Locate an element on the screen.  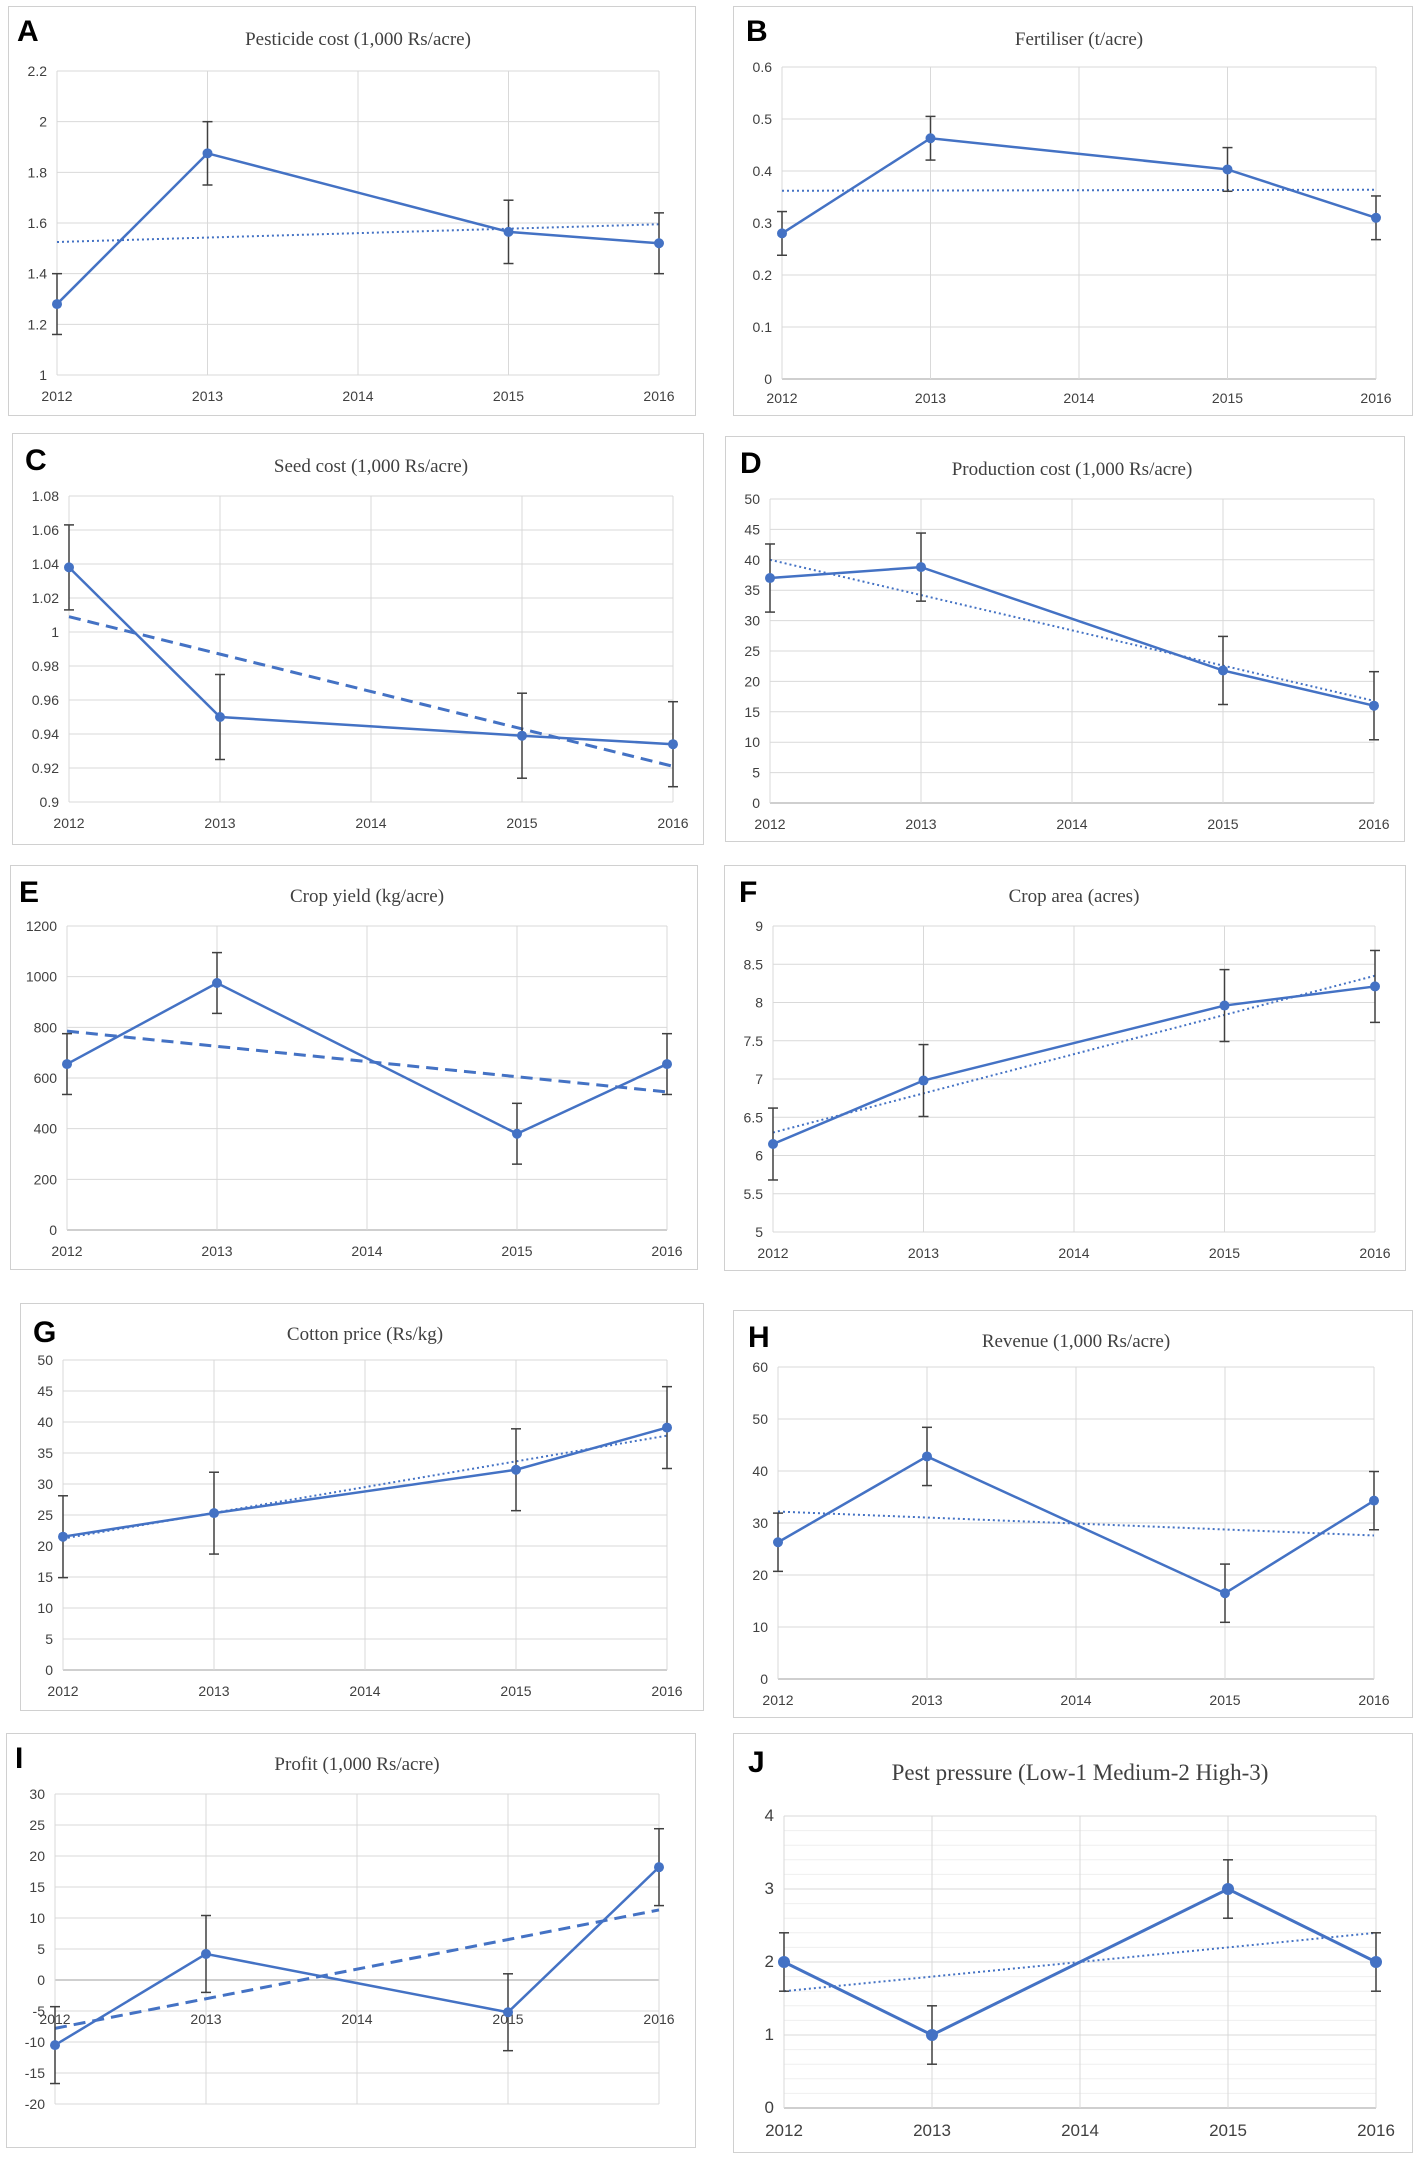
panel-letter: B is located at coordinates (757, 31).